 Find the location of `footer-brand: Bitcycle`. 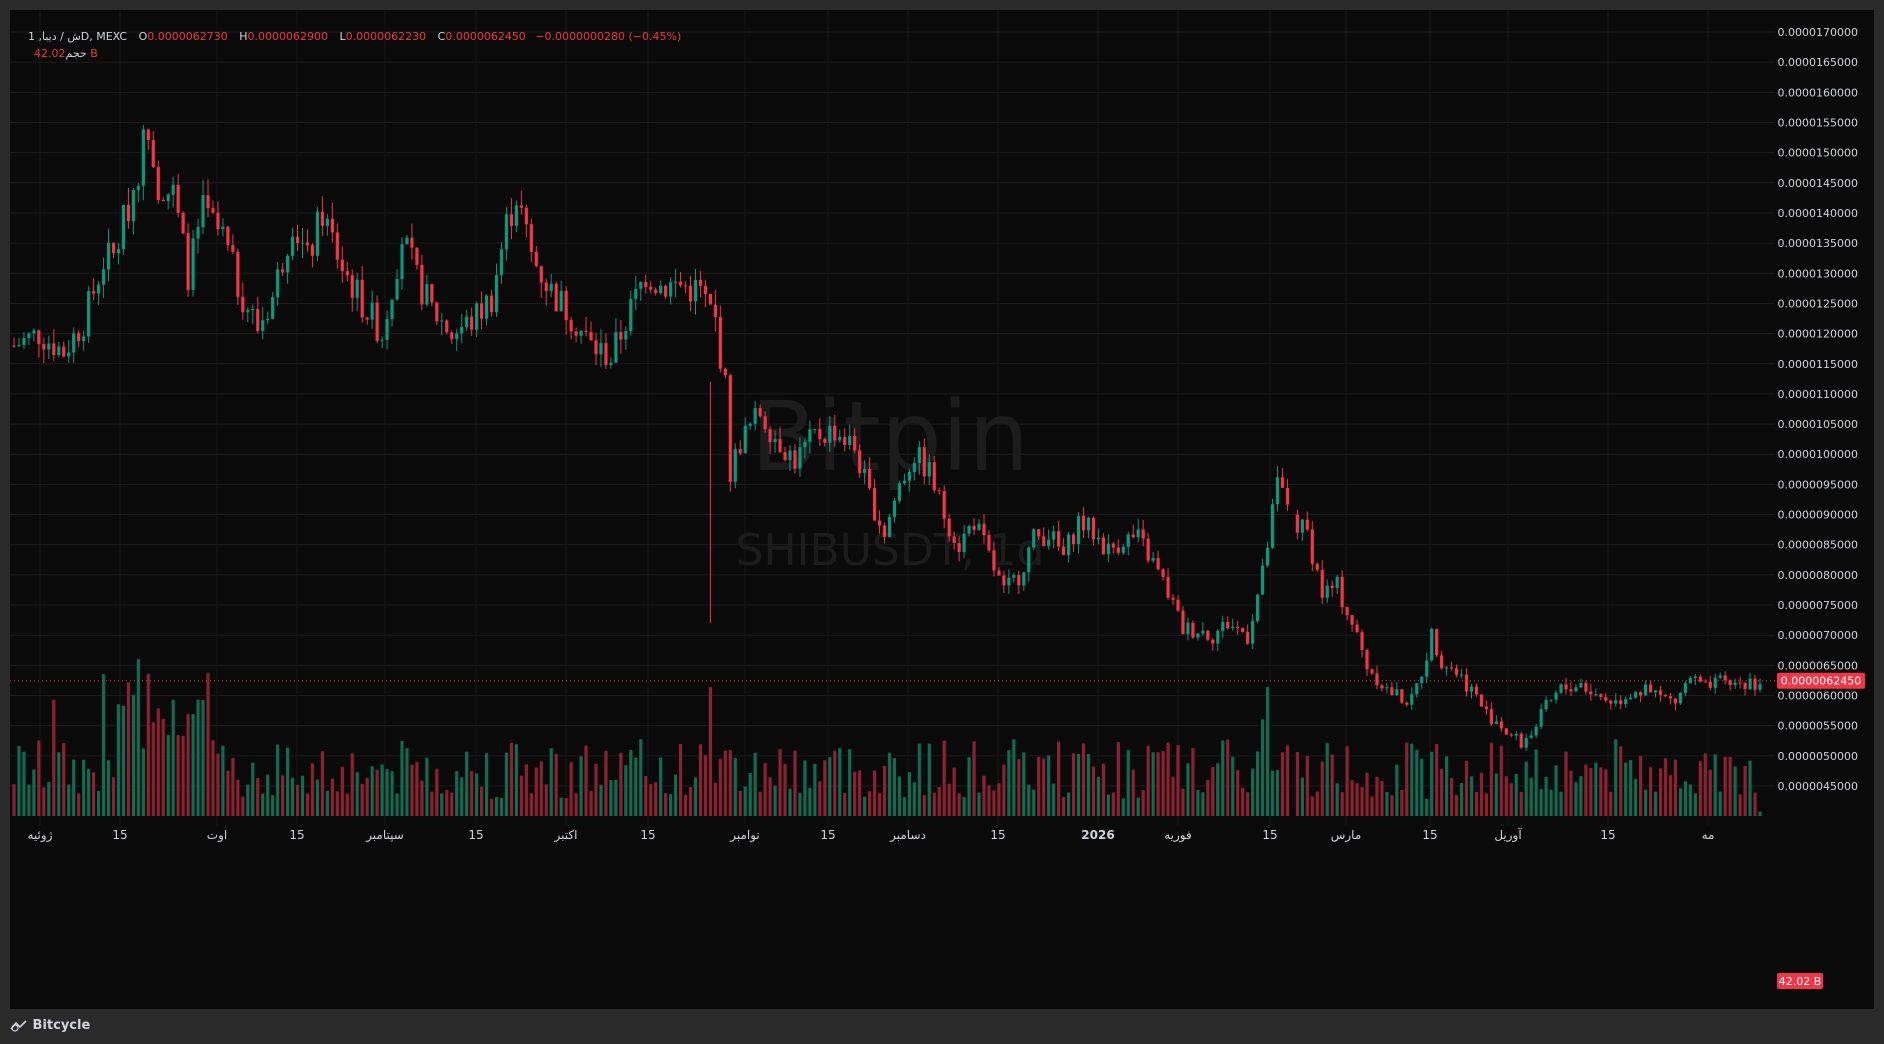

footer-brand: Bitcycle is located at coordinates (61, 1025).